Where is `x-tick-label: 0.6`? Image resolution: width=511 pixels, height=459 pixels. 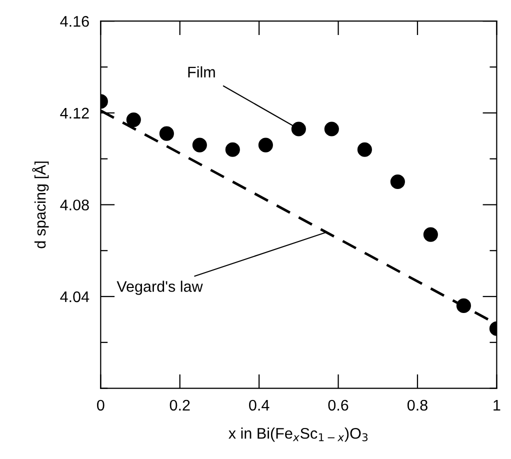 x-tick-label: 0.6 is located at coordinates (338, 405).